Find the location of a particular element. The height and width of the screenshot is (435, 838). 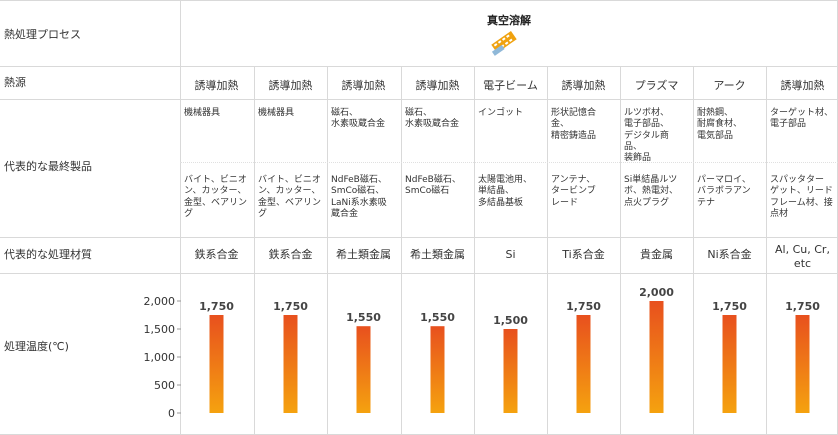

material-cell-9: Al, Cu, Cr, etc is located at coordinates (802, 257).